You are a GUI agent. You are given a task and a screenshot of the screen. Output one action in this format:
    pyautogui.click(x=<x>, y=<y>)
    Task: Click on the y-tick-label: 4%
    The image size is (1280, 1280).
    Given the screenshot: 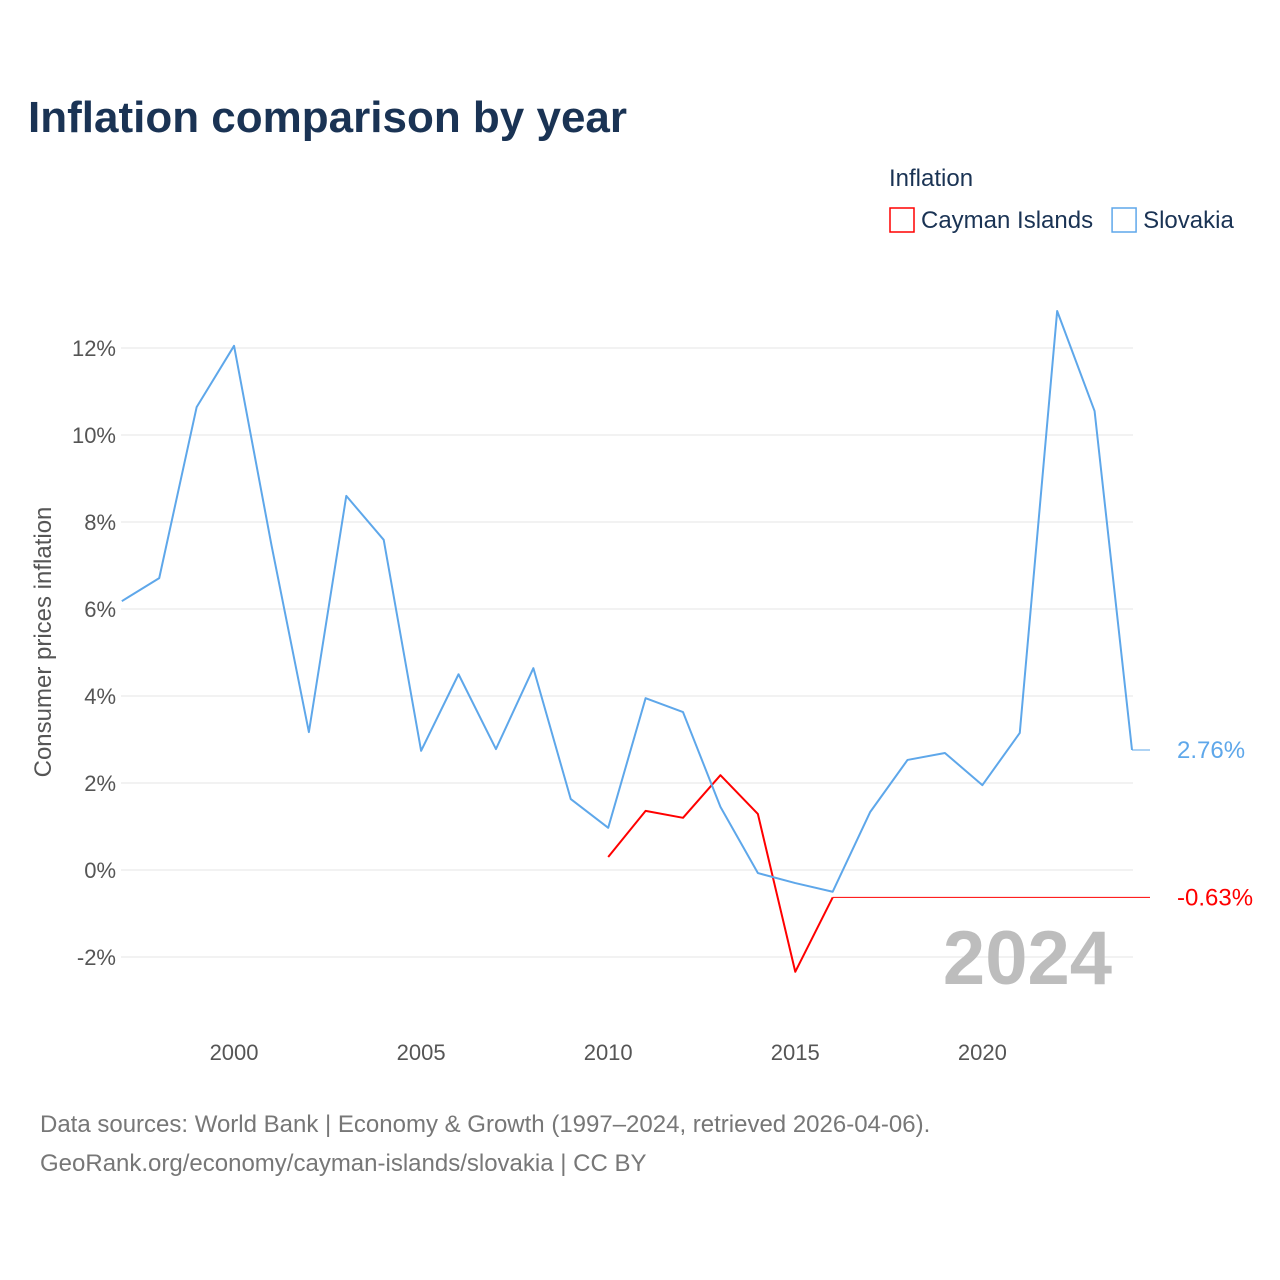 What is the action you would take?
    pyautogui.click(x=100, y=696)
    